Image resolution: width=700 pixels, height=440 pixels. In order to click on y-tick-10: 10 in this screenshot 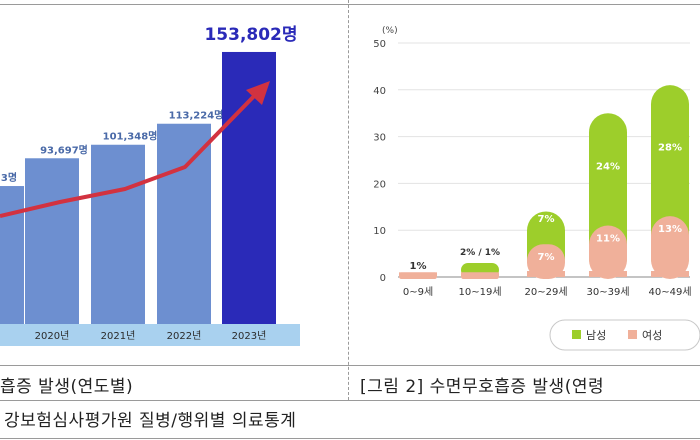, I will do `click(379, 231)`.